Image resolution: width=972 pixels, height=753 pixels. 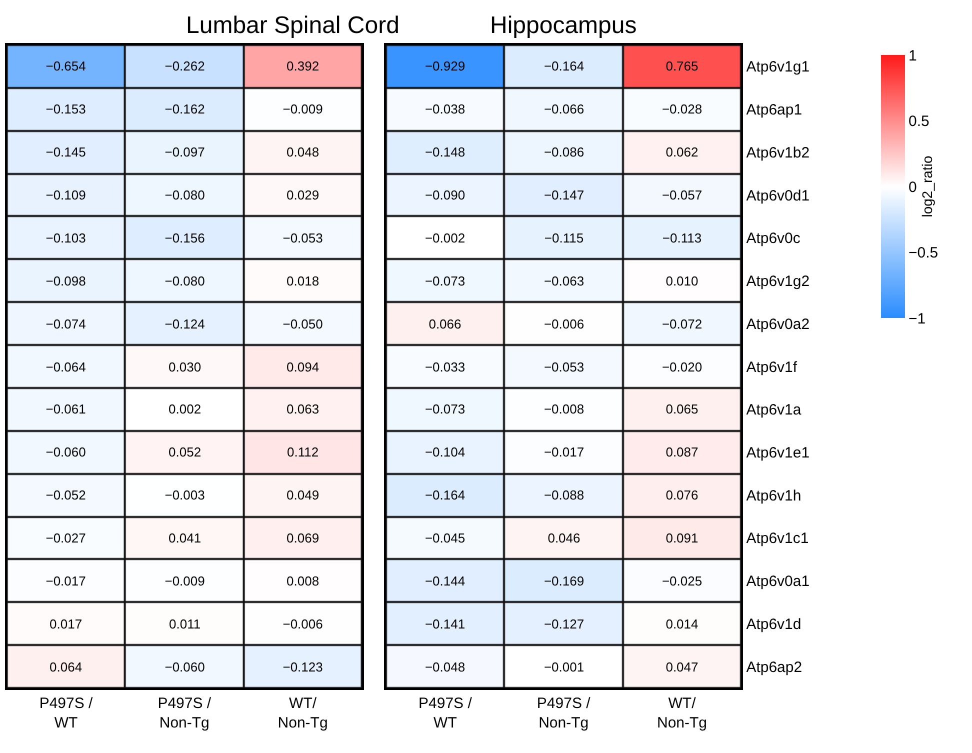 What do you see at coordinates (445, 624) in the screenshot?
I see `data-label: −0.141` at bounding box center [445, 624].